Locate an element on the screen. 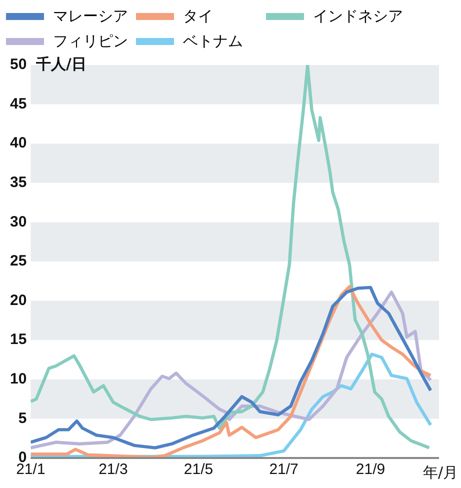 The width and height of the screenshot is (461, 488). y-tick-label: 45 is located at coordinates (18, 103).